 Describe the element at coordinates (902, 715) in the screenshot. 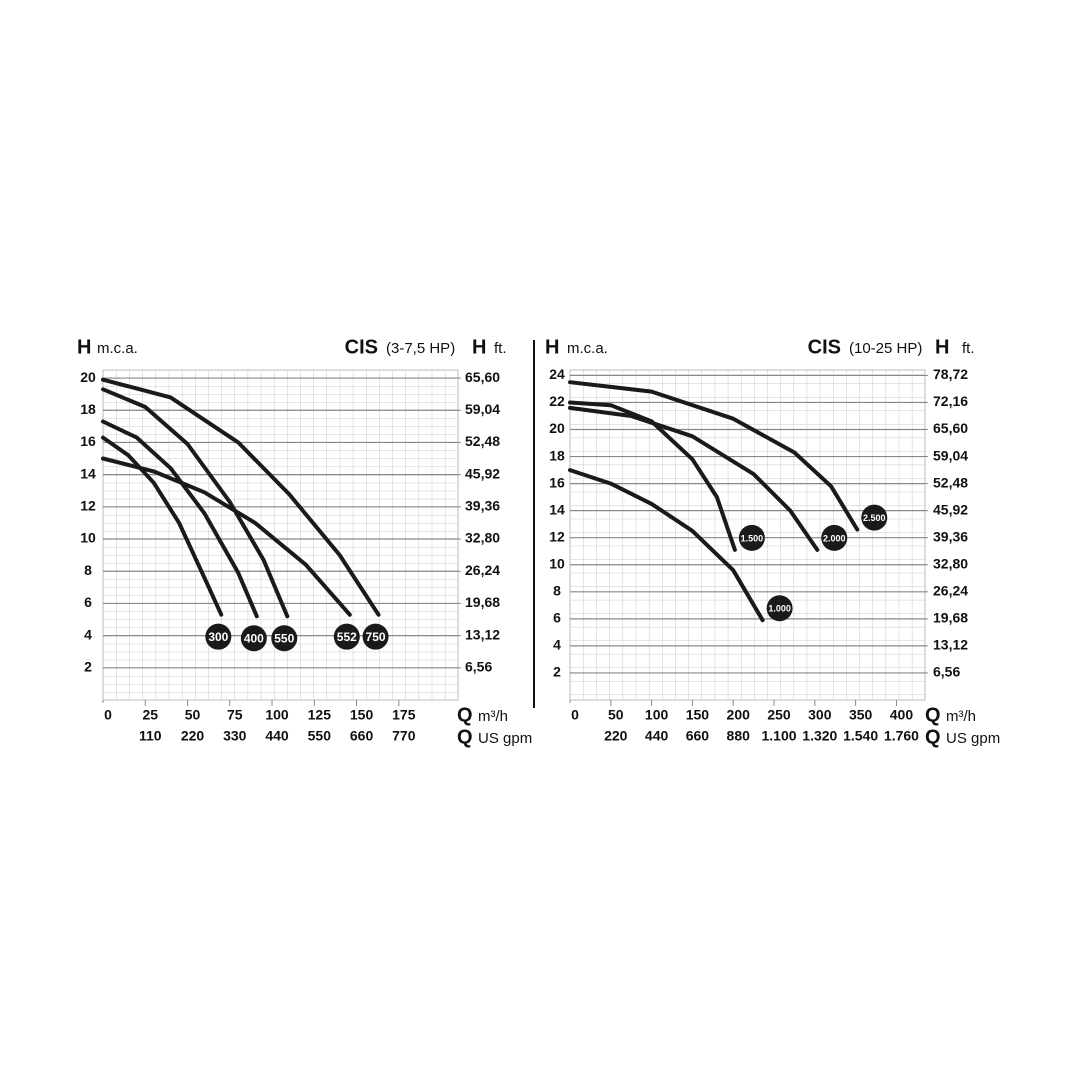

I see `x-tick-label: 400` at that location.